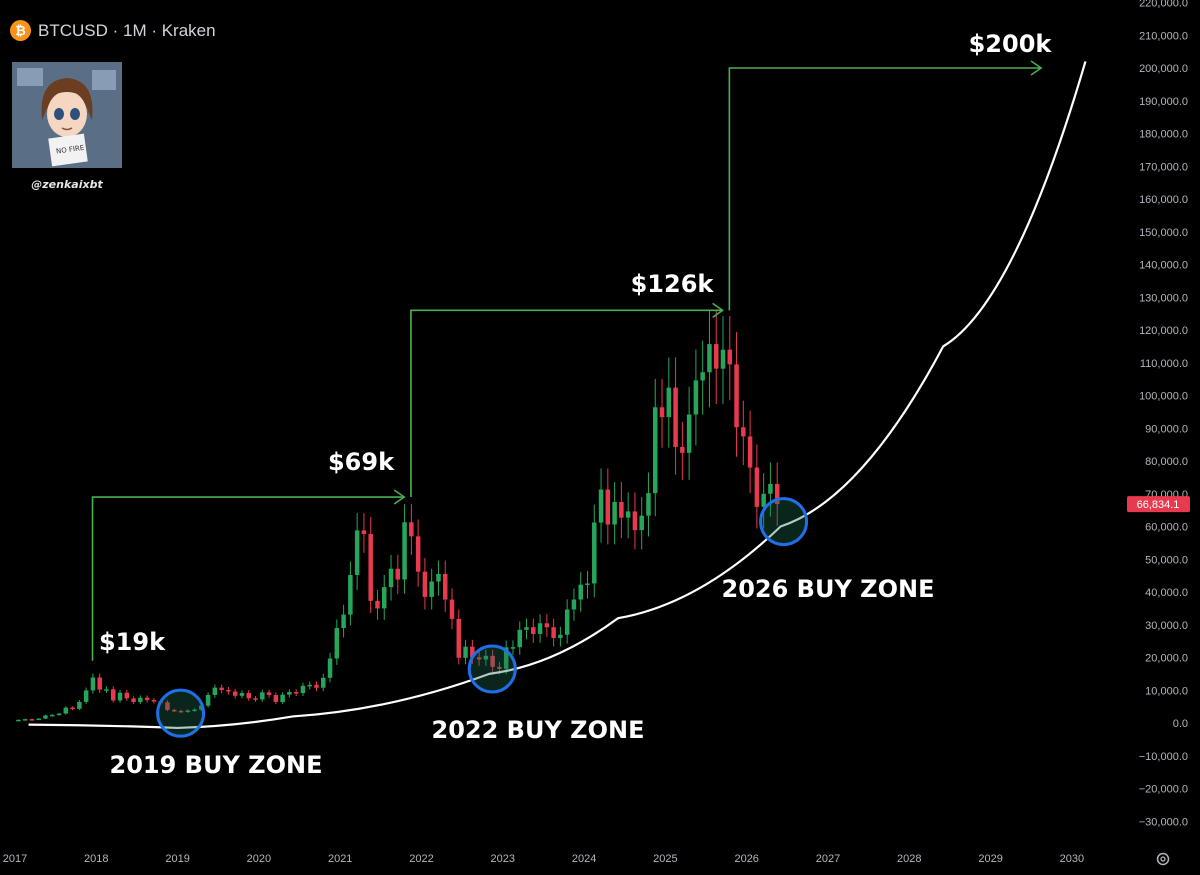 The image size is (1200, 875). I want to click on bitcoin-icon: ₿, so click(20, 30).